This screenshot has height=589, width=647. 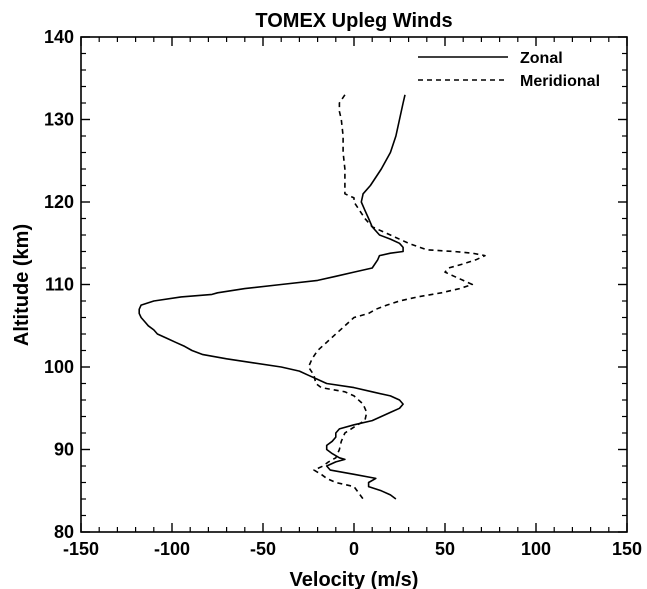 I want to click on legend-label-zonal: Zonal, so click(x=541, y=58).